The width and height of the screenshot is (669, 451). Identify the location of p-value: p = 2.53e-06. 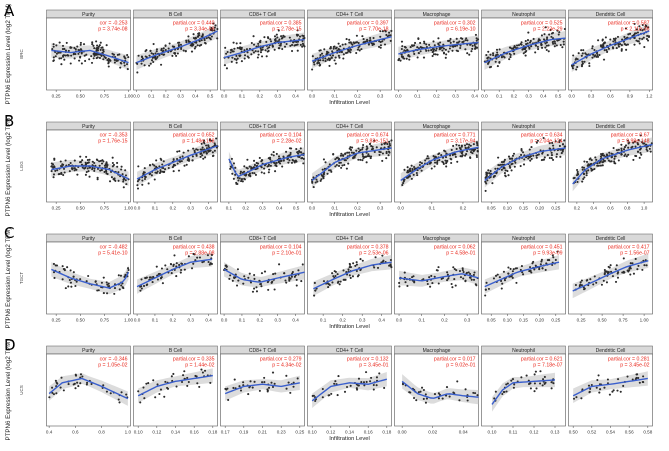
(373, 254).